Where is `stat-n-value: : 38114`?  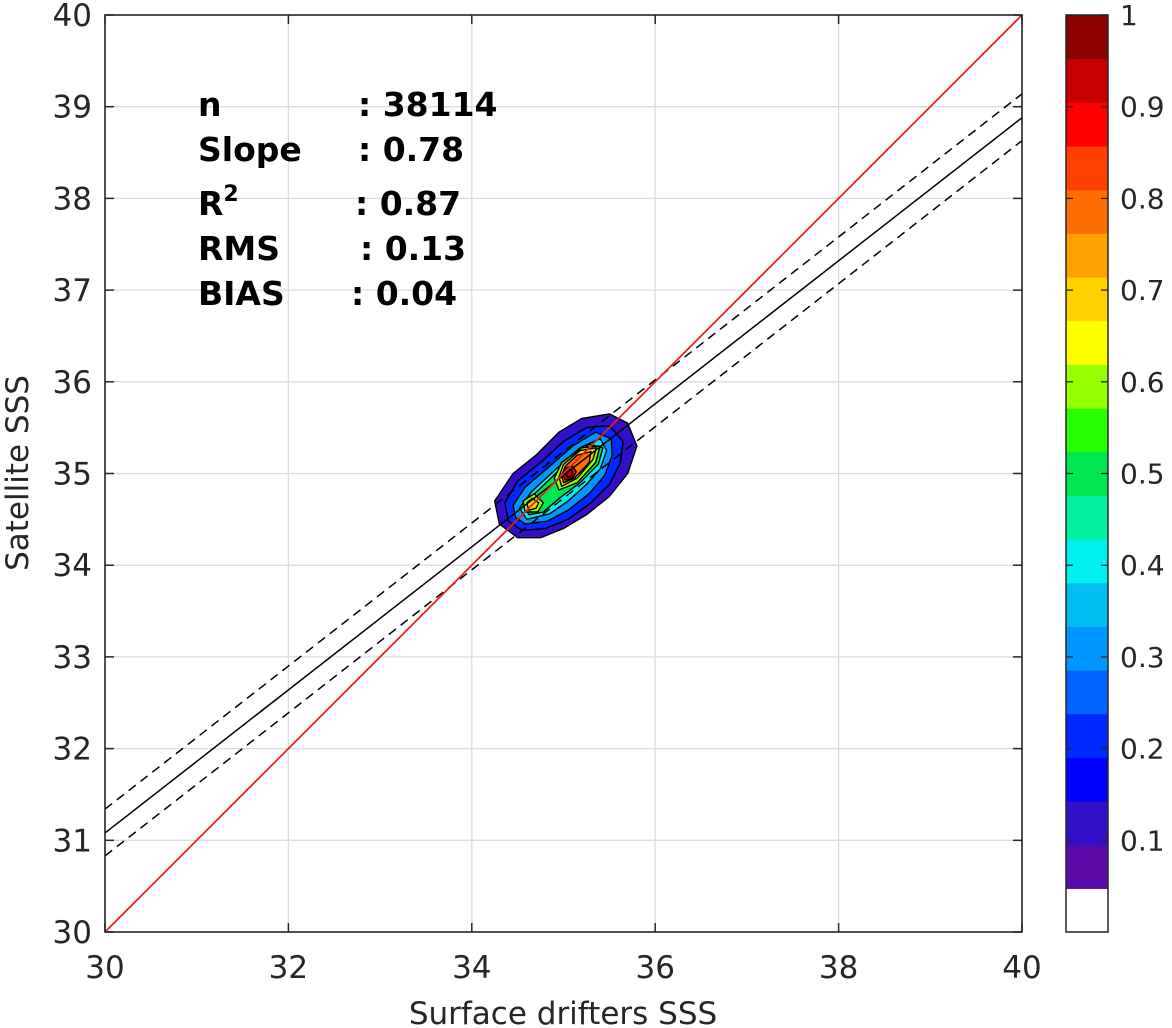
stat-n-value: : 38114 is located at coordinates (428, 104).